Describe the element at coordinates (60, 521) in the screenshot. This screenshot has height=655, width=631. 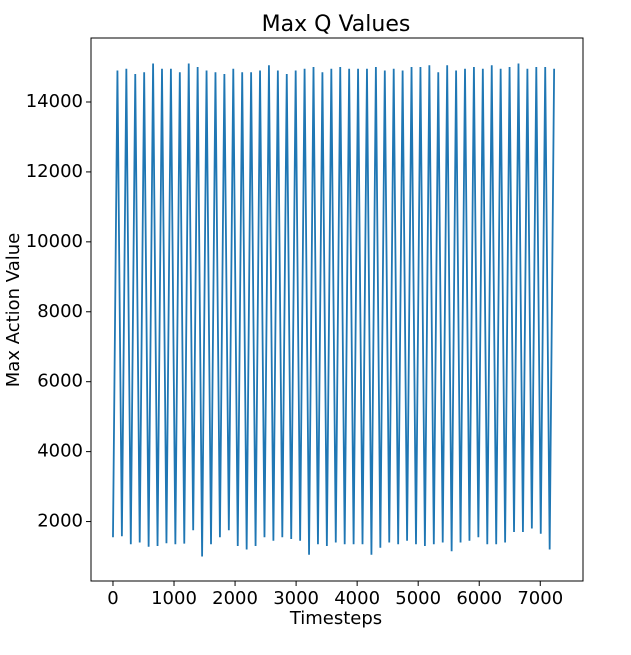
I see `y-tick-label: 2000` at that location.